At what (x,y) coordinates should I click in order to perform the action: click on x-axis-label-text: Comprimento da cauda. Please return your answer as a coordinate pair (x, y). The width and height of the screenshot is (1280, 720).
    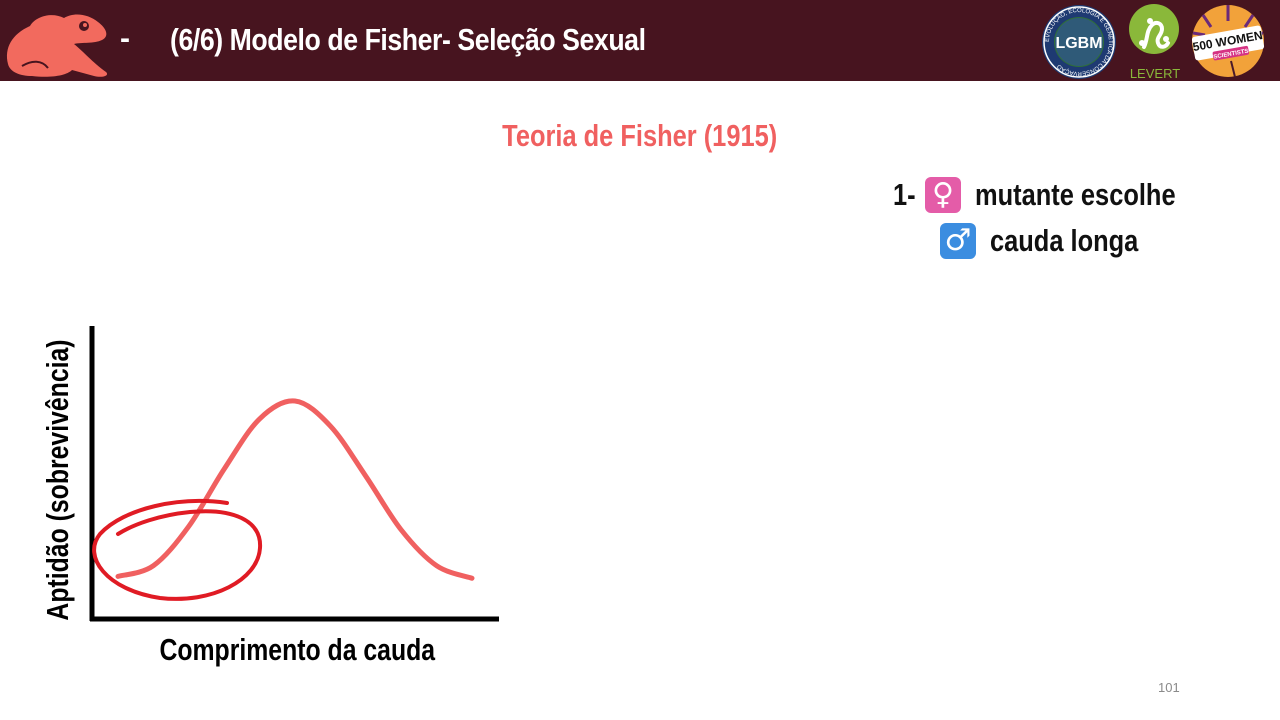
    Looking at the image, I should click on (297, 649).